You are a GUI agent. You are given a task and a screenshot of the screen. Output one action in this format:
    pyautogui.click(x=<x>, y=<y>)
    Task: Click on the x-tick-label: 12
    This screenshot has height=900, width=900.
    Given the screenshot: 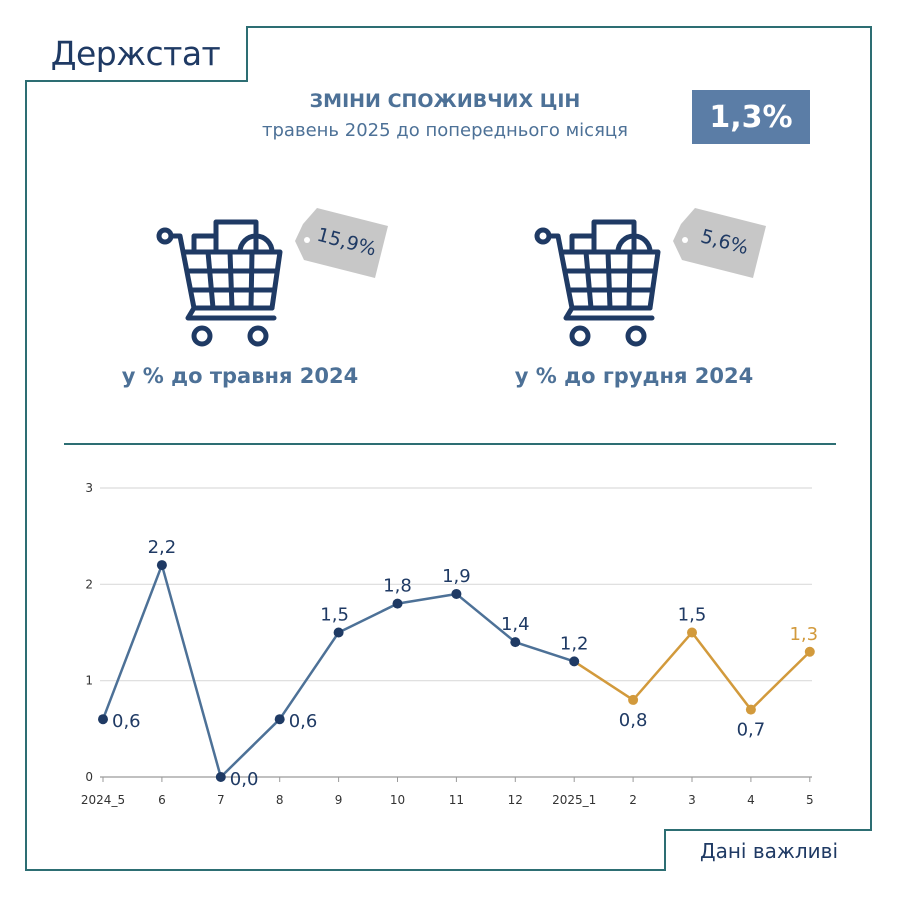 What is the action you would take?
    pyautogui.click(x=515, y=800)
    